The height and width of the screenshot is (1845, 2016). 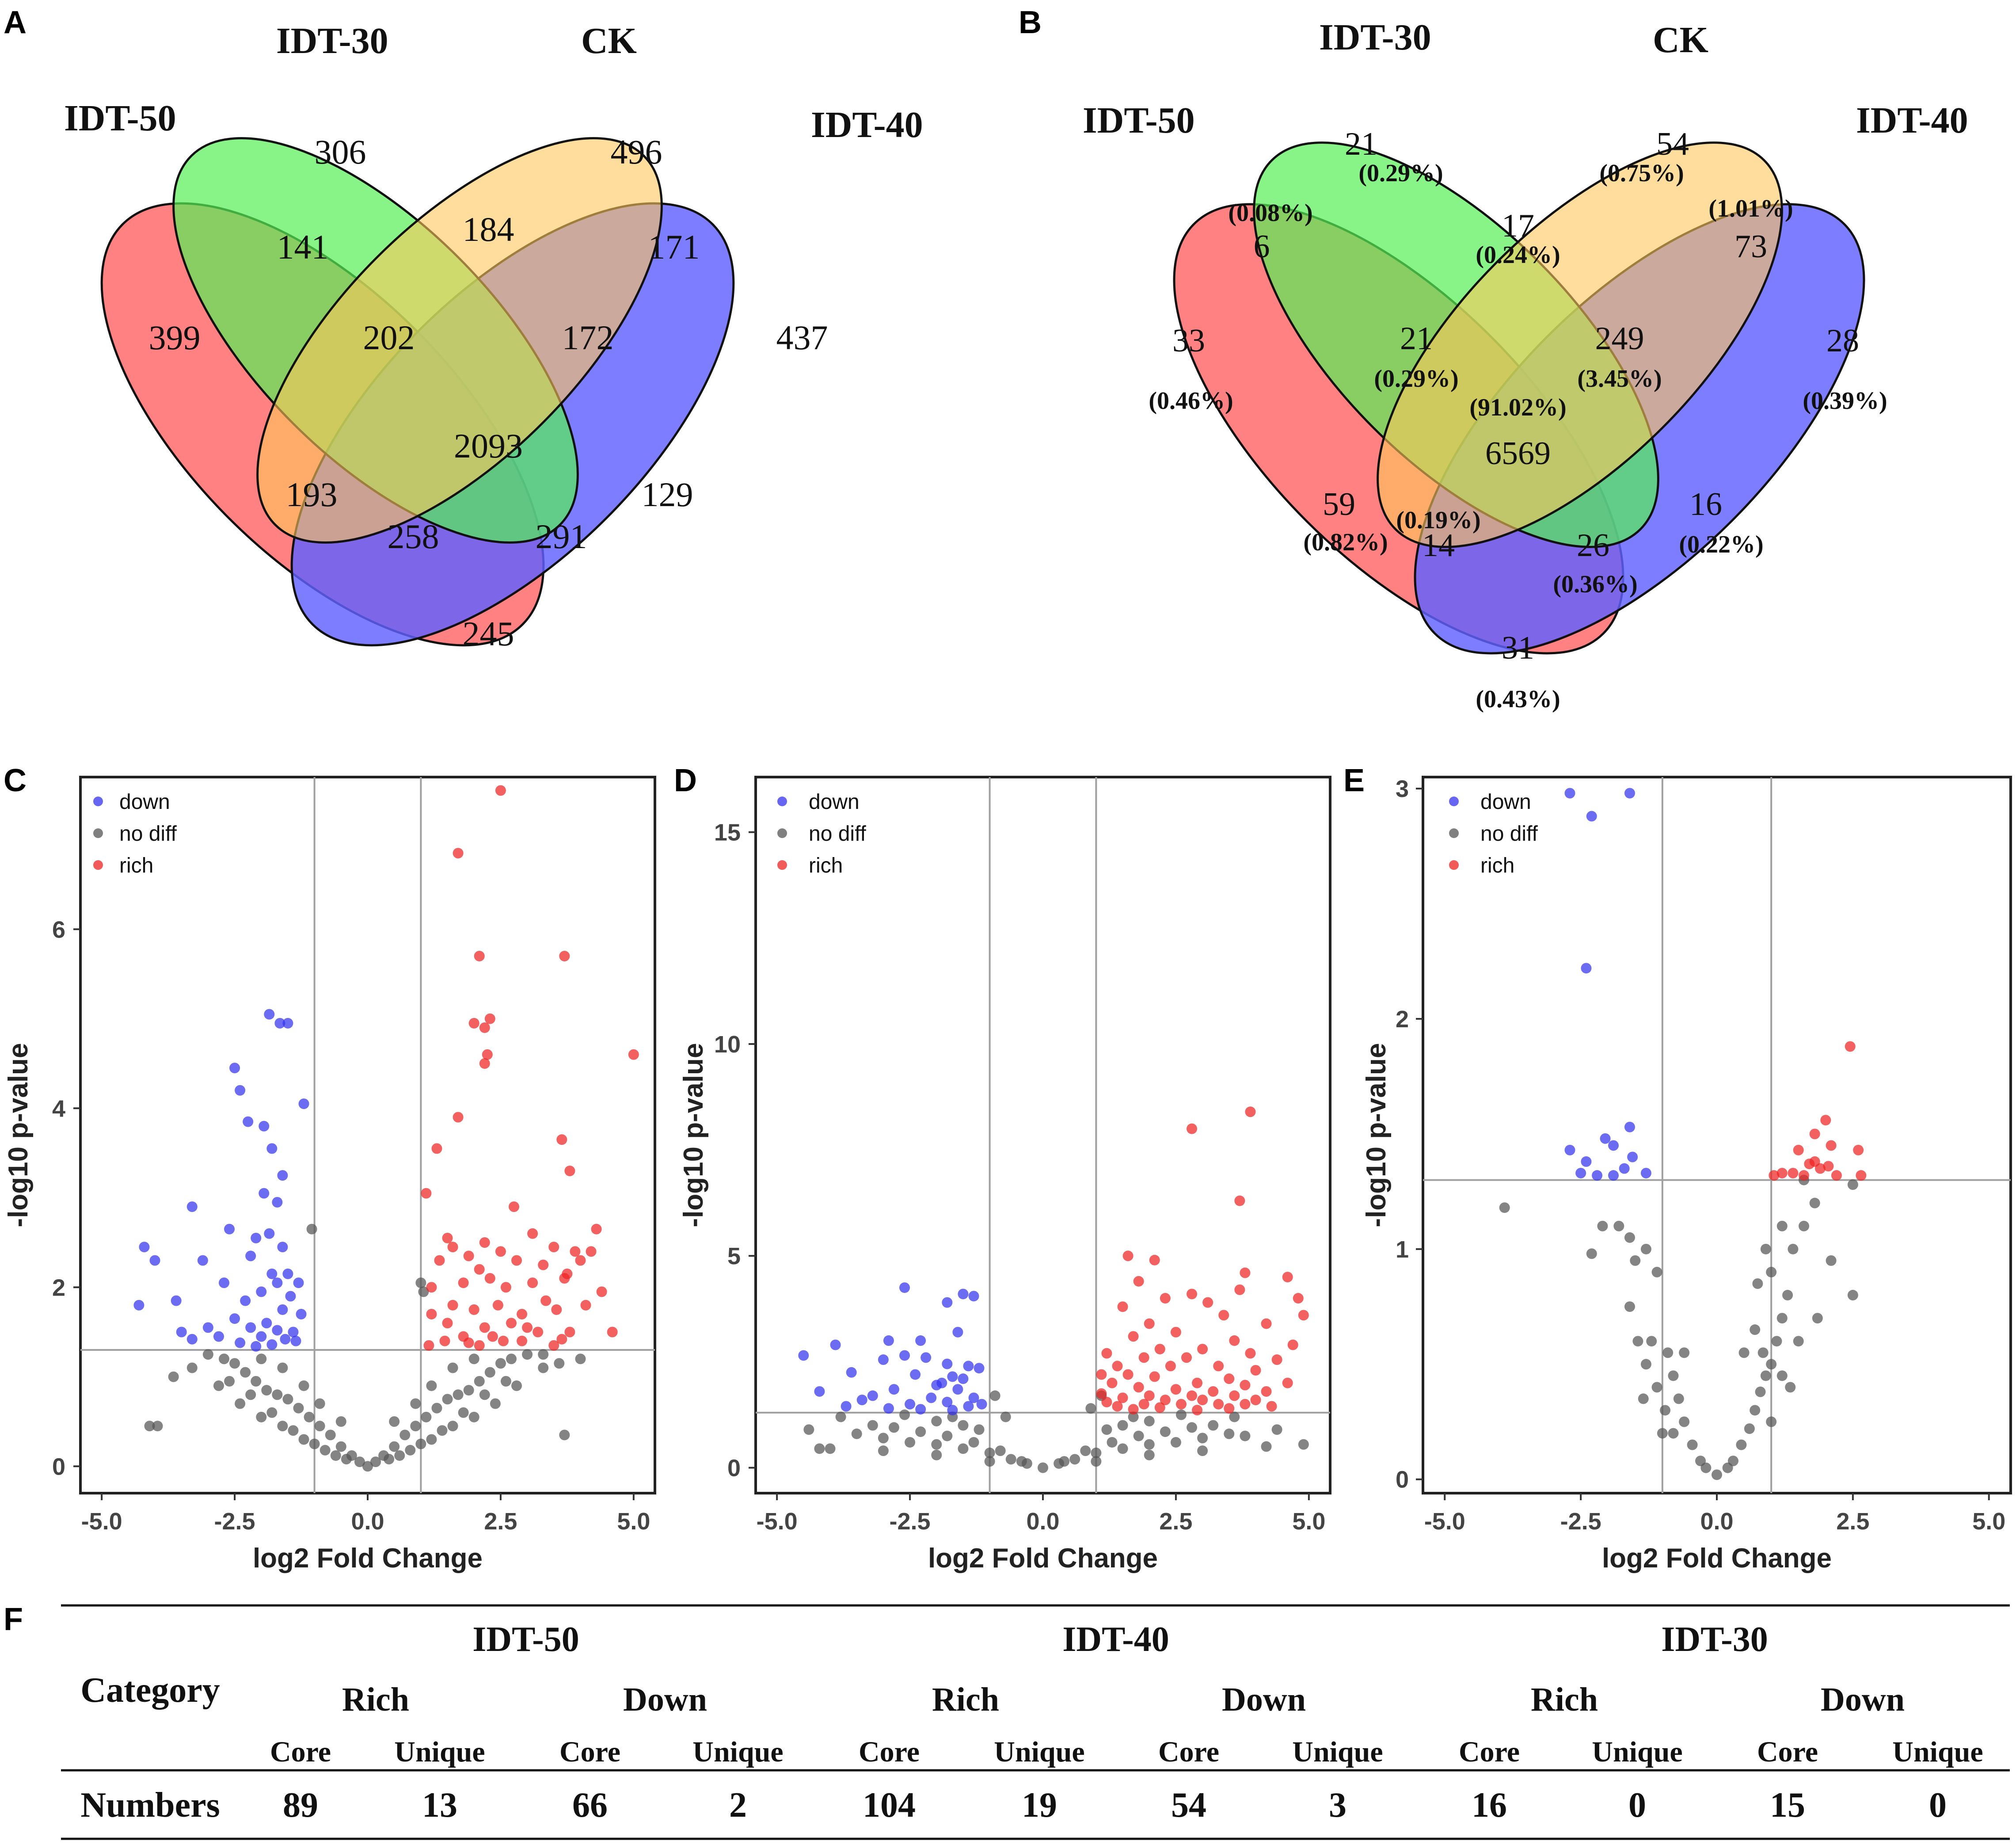 I want to click on venn-a-label-idt50: IDT-50, so click(x=120, y=119).